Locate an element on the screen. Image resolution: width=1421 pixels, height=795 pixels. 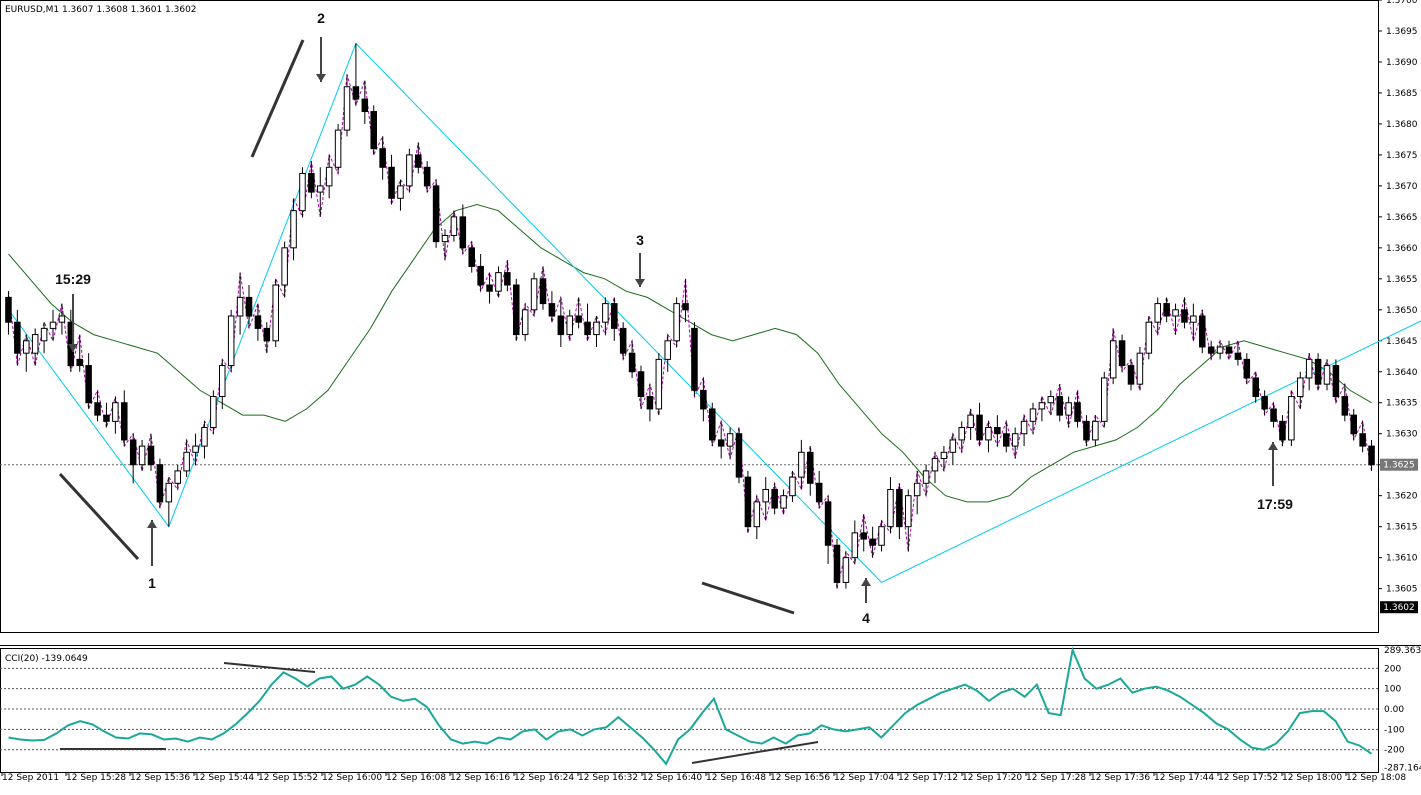
price-tick-label: 1.3690 is located at coordinates (1402, 63).